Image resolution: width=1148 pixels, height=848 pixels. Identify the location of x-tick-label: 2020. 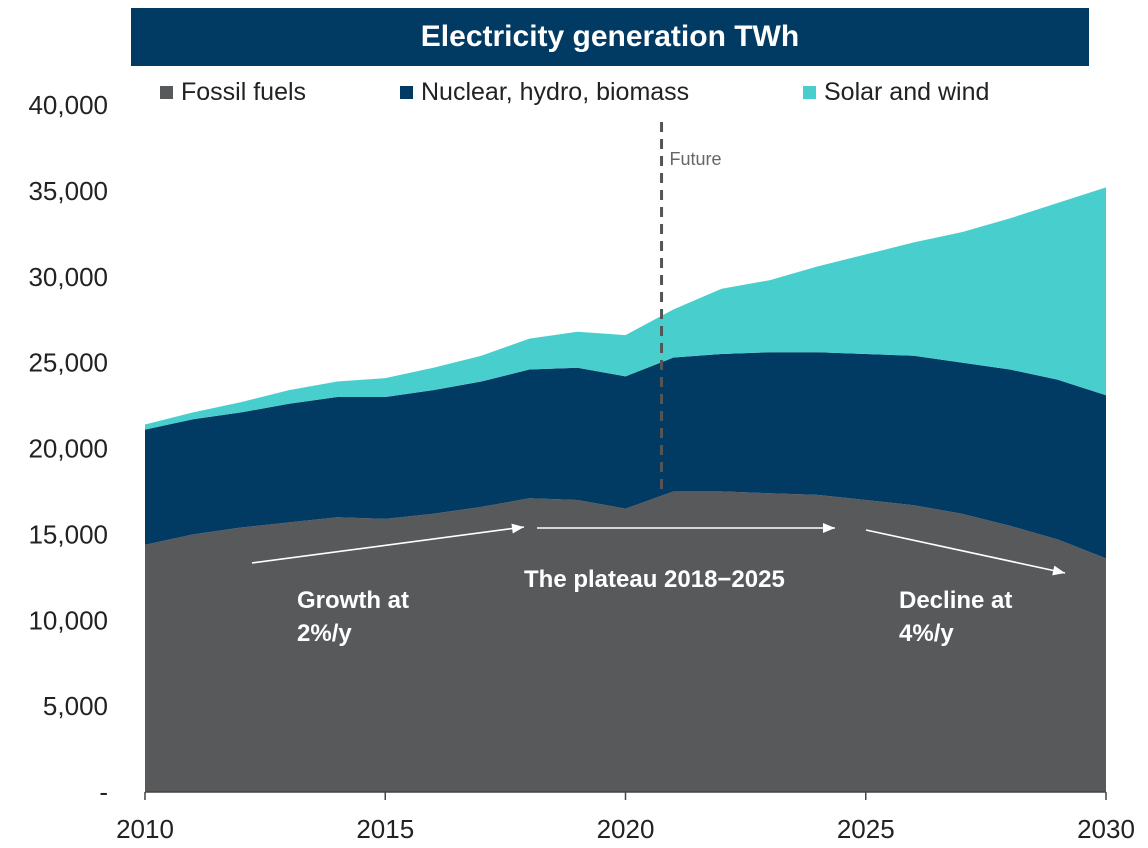
(626, 829).